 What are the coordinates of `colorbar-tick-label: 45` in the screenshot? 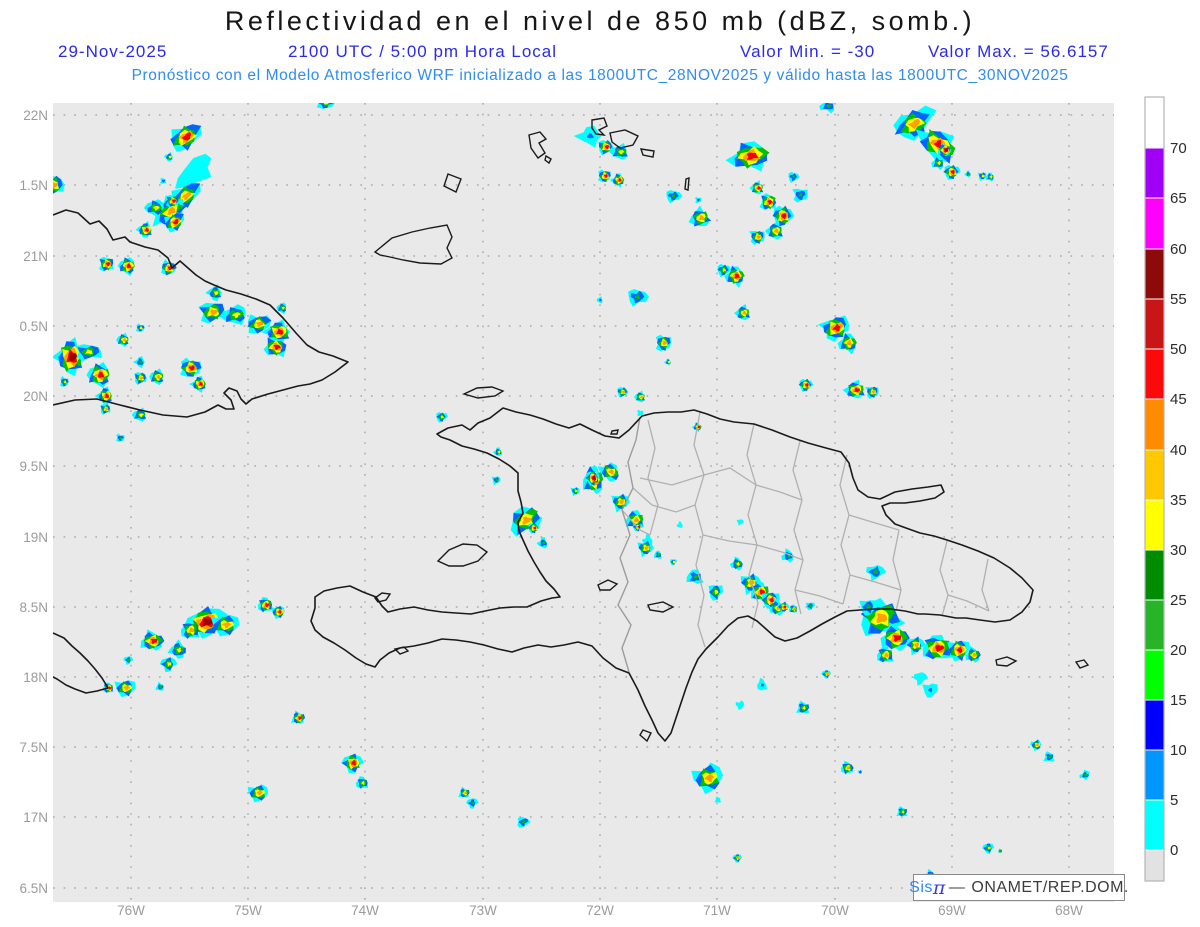 It's located at (1178, 399).